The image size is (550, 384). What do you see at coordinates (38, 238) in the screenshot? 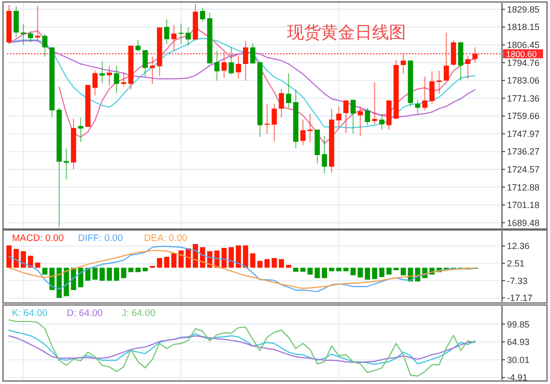
I see `series-label: MACD: 0.00` at bounding box center [38, 238].